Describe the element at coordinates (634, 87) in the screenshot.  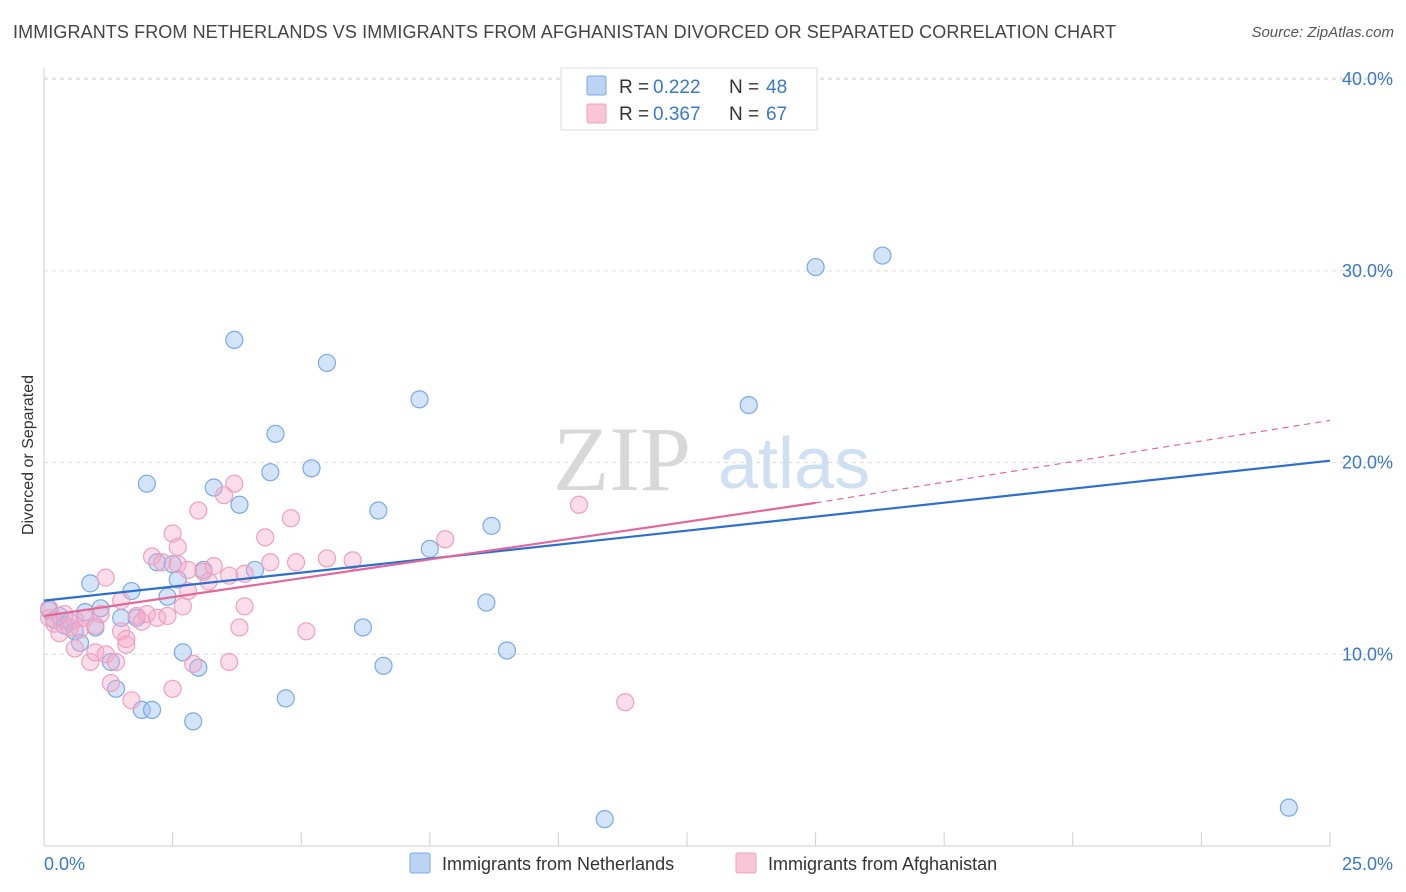
I see `legend-r-label-netherlands: R =` at that location.